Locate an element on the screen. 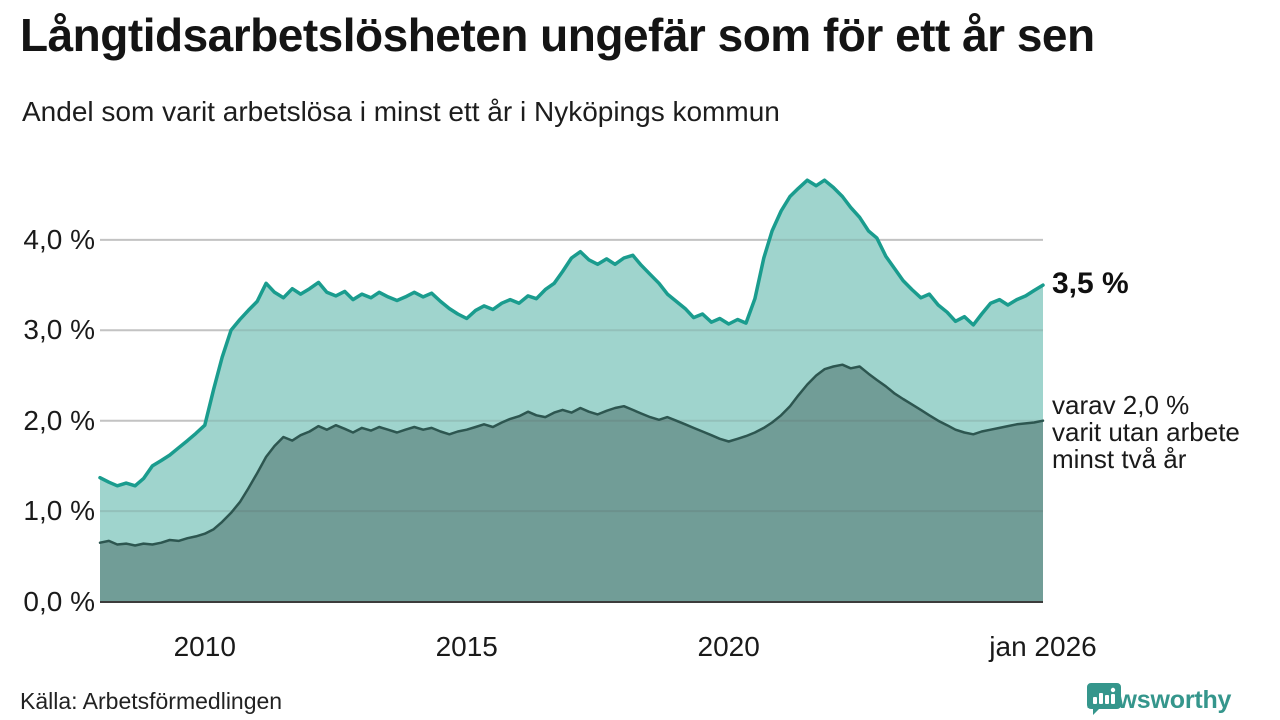 This screenshot has height=720, width=1280. source-note: Källa: Arbetsförmedlingen is located at coordinates (151, 701).